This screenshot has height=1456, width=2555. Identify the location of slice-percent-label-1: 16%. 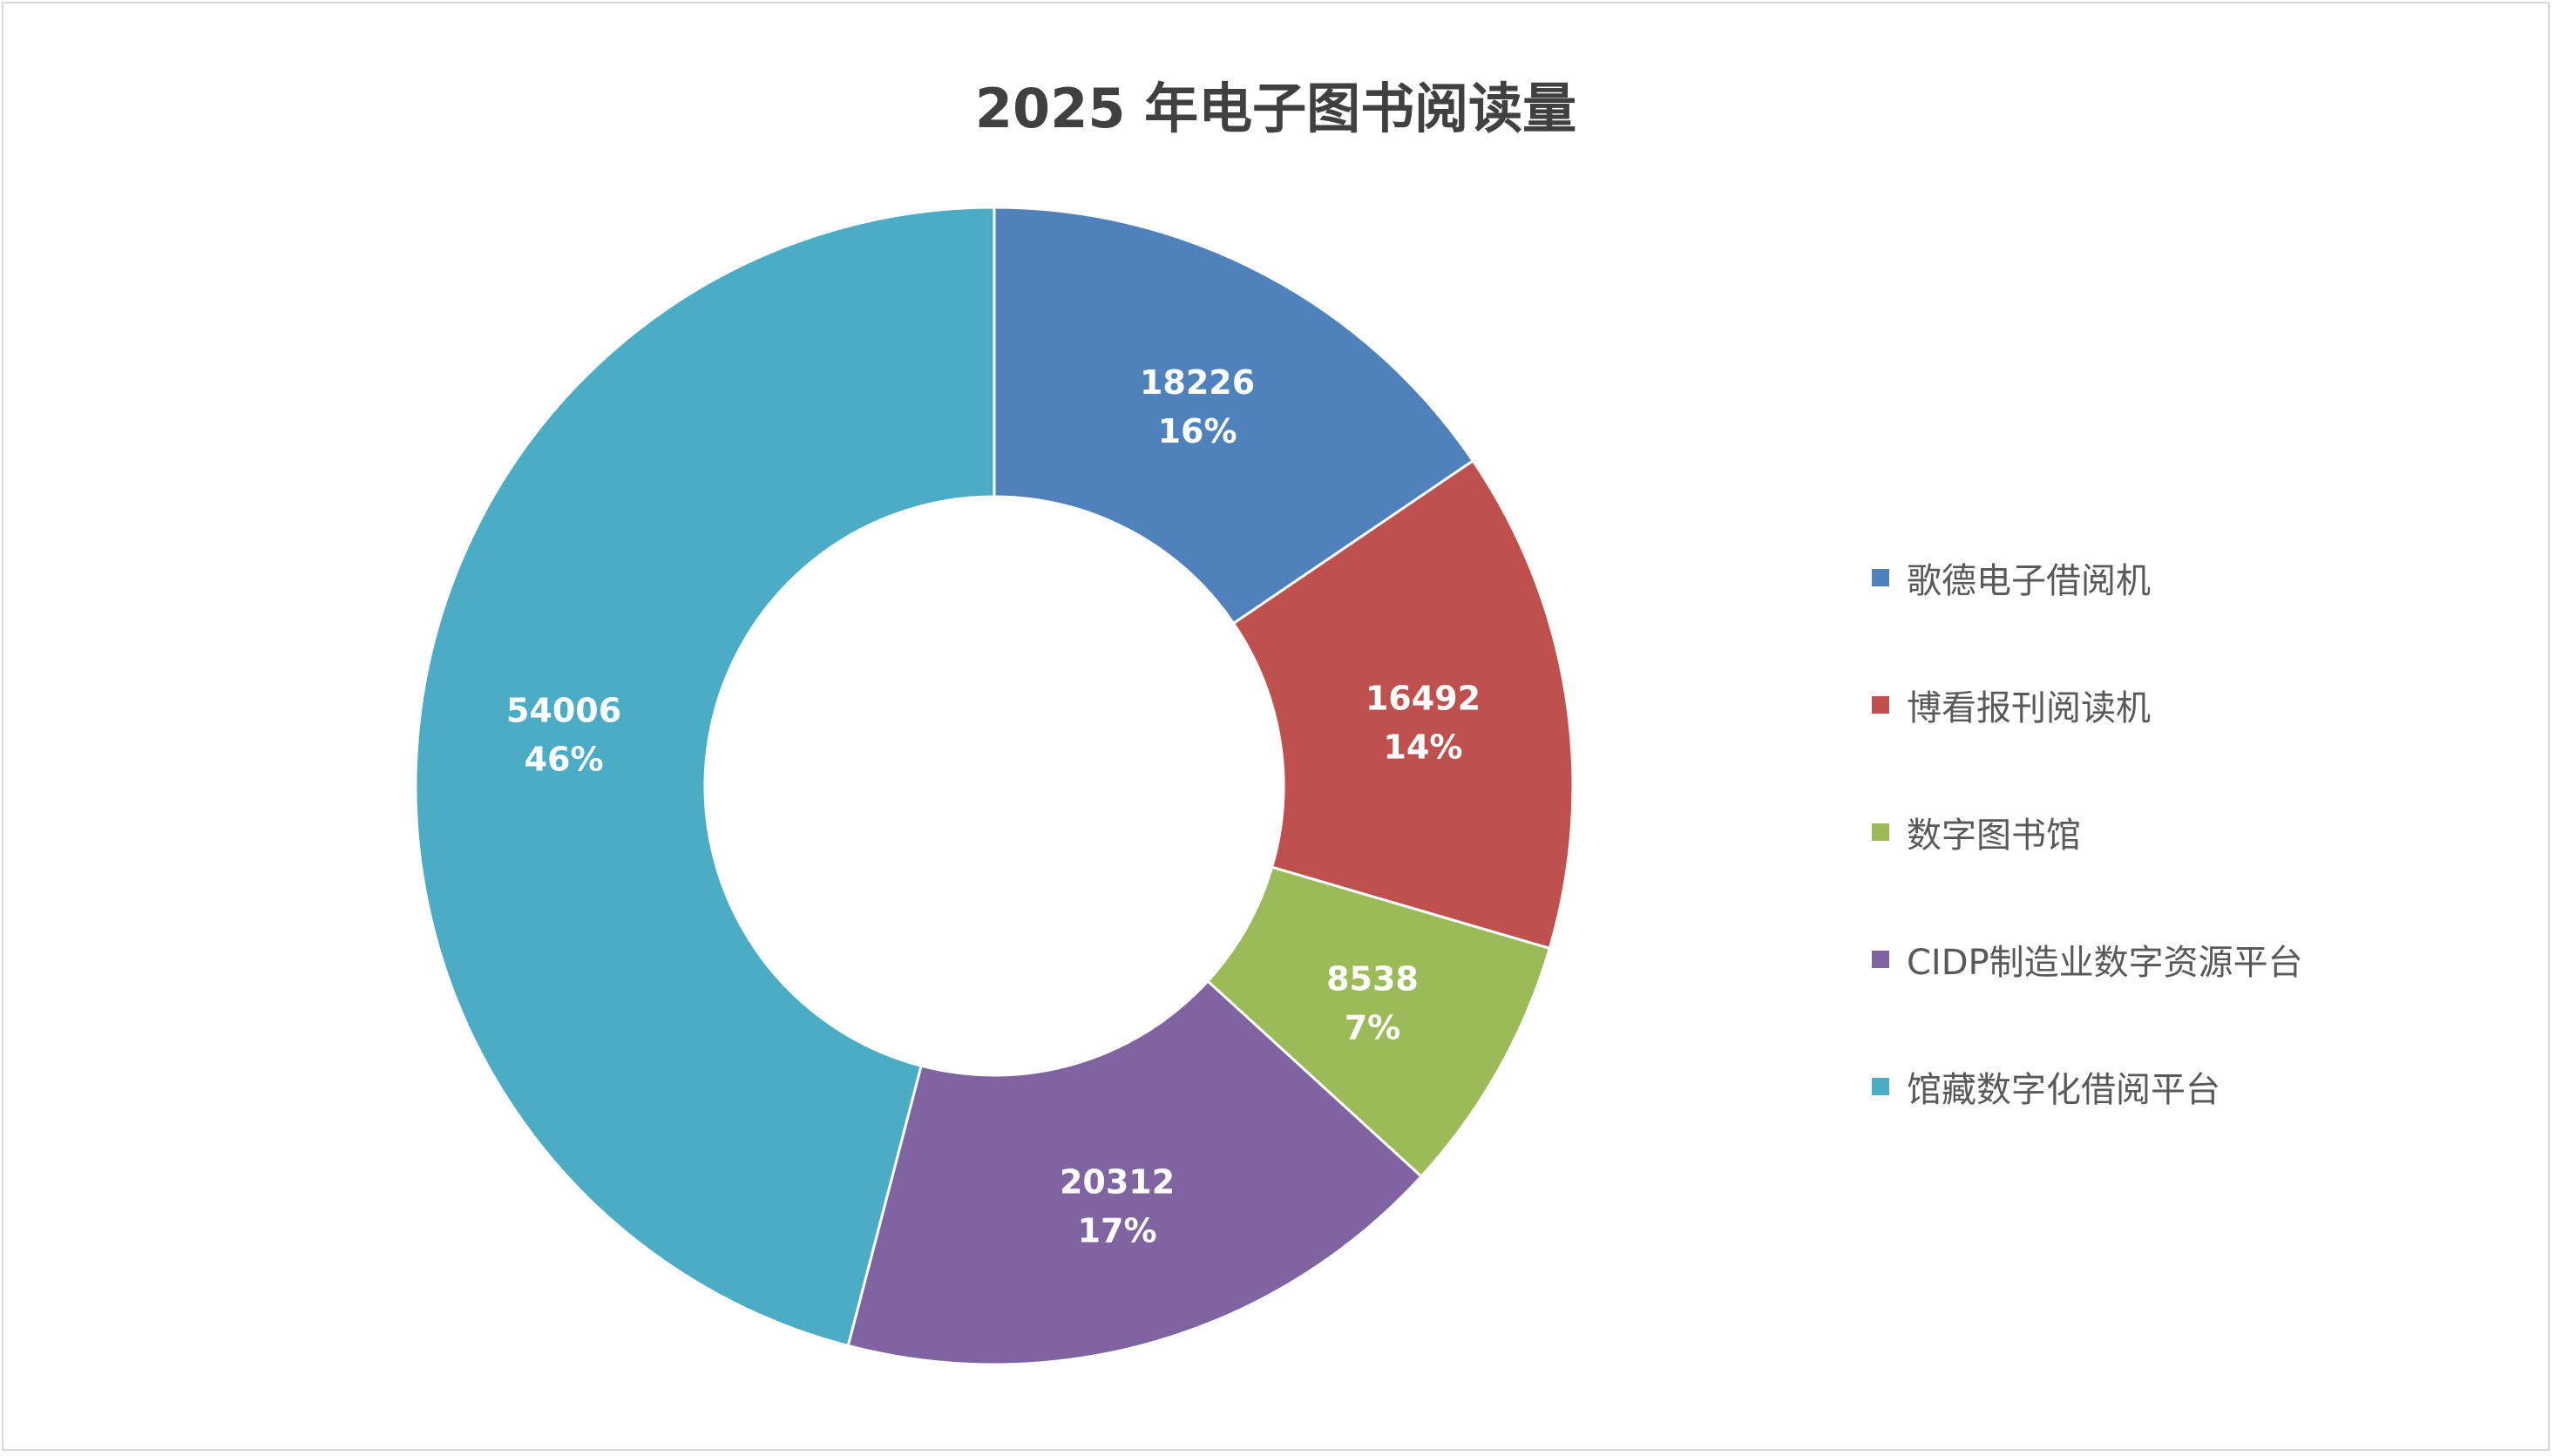
(1197, 431).